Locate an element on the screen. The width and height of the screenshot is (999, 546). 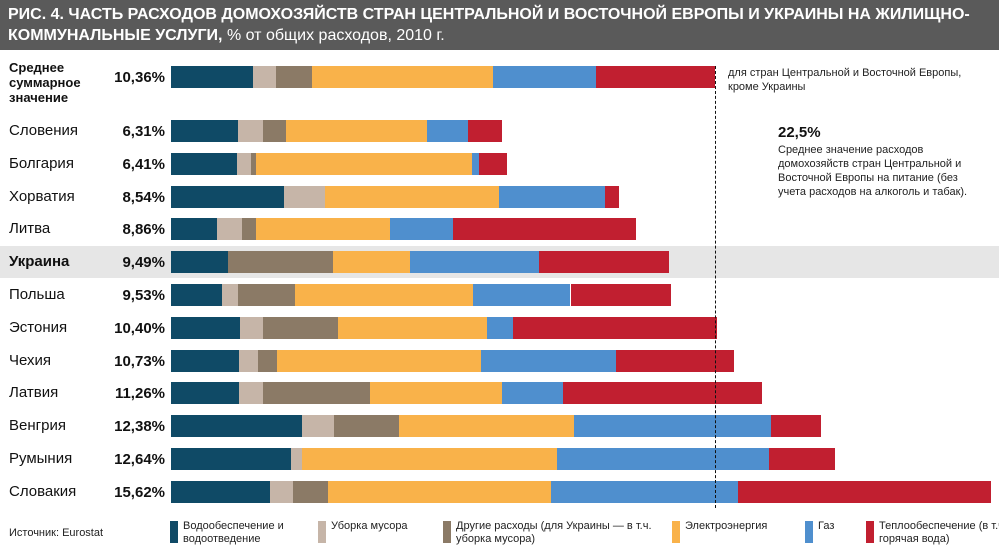
source: Источник: Eurostat is located at coordinates (56, 533).